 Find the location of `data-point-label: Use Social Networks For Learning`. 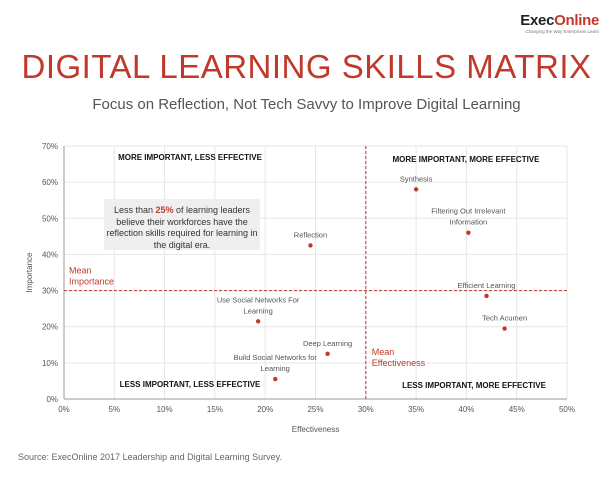

data-point-label: Use Social Networks For Learning is located at coordinates (258, 305).